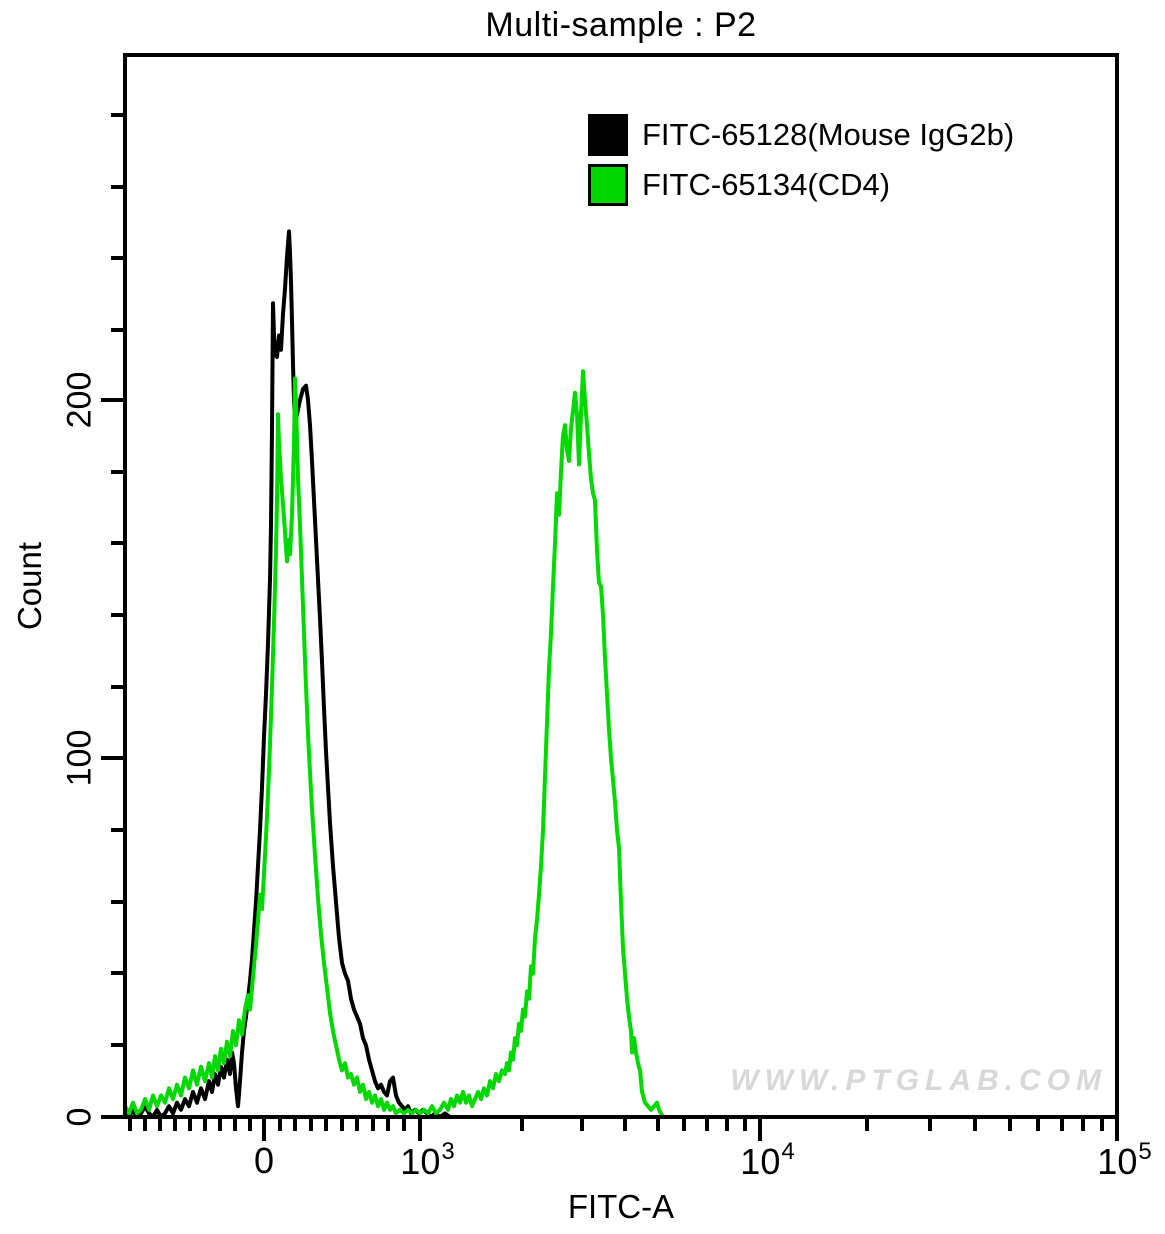 The width and height of the screenshot is (1165, 1234). What do you see at coordinates (79, 758) in the screenshot?
I see `y-tick-label: 100` at bounding box center [79, 758].